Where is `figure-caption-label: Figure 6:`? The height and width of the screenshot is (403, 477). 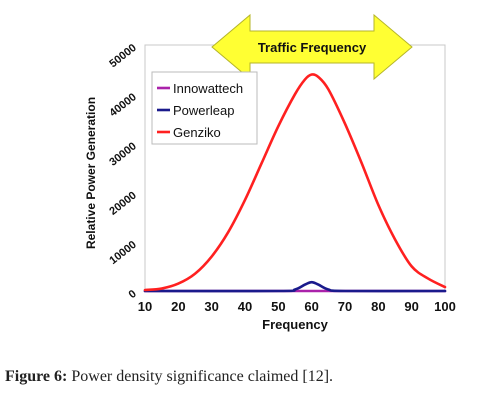
figure-caption-label: Figure 6: is located at coordinates (36, 376).